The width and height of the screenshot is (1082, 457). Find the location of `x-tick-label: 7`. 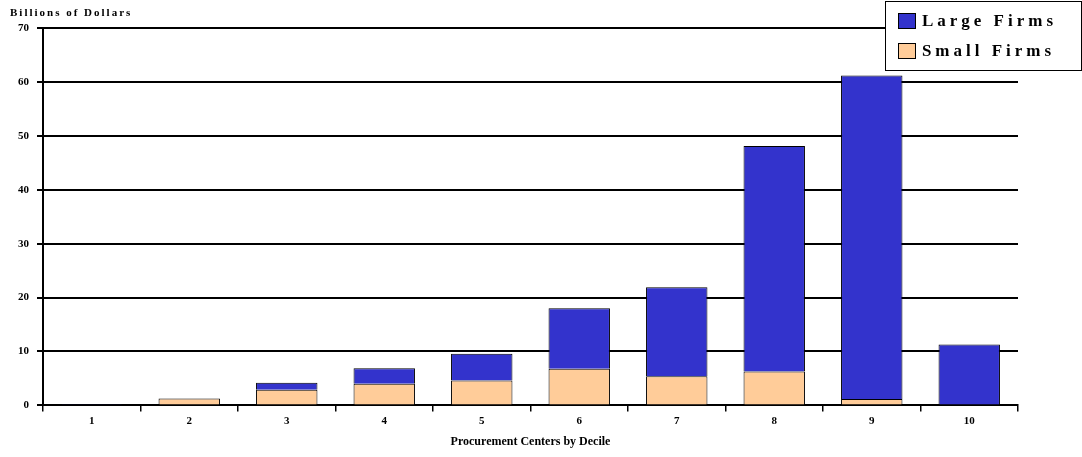

x-tick-label: 7 is located at coordinates (677, 419).